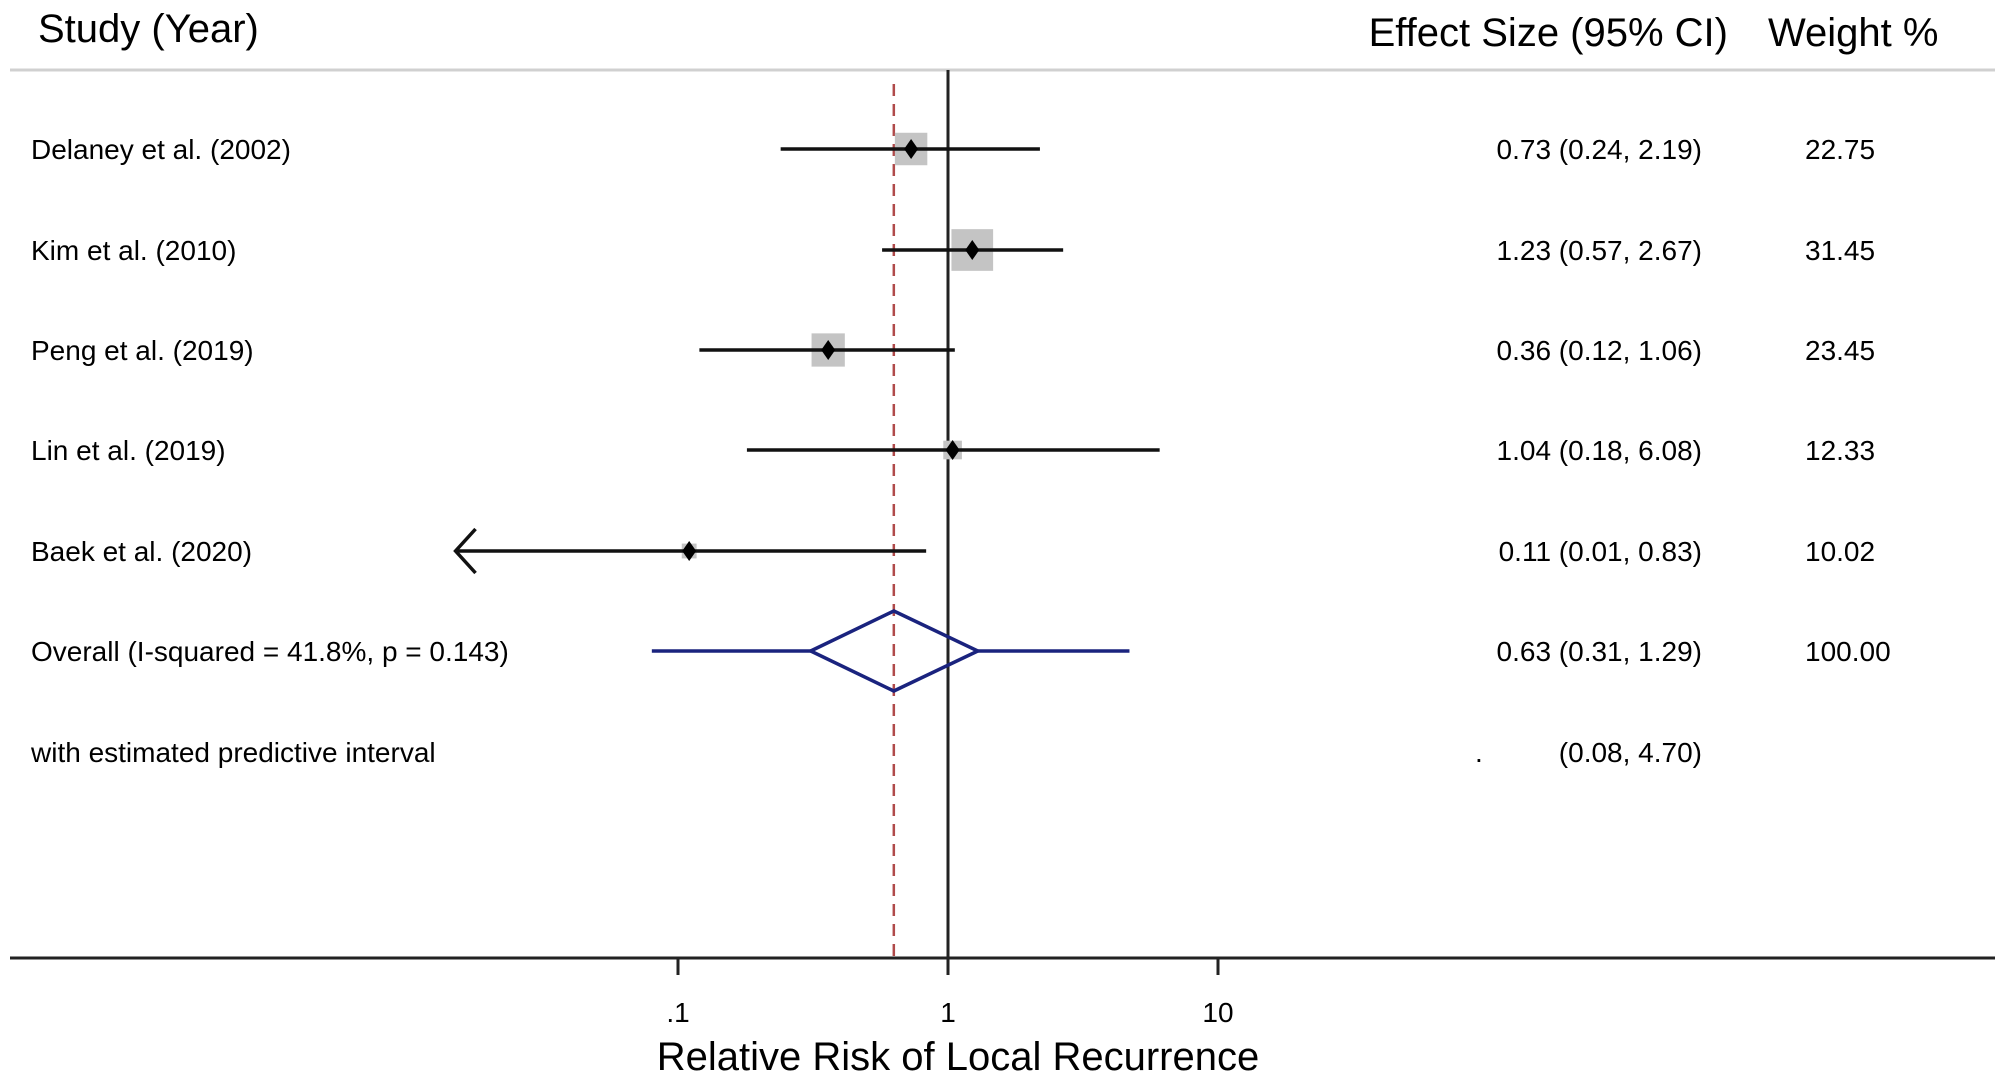  I want to click on overall-diamond, so click(894, 651).